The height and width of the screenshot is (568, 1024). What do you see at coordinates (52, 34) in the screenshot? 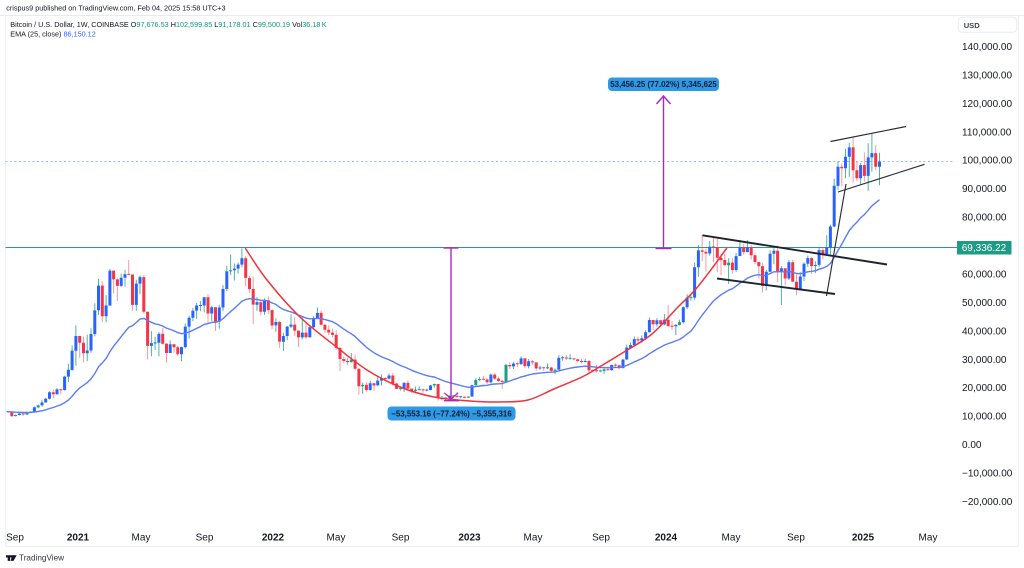
I see `svg-text: EMA (25, close) 86,150.12` at bounding box center [52, 34].